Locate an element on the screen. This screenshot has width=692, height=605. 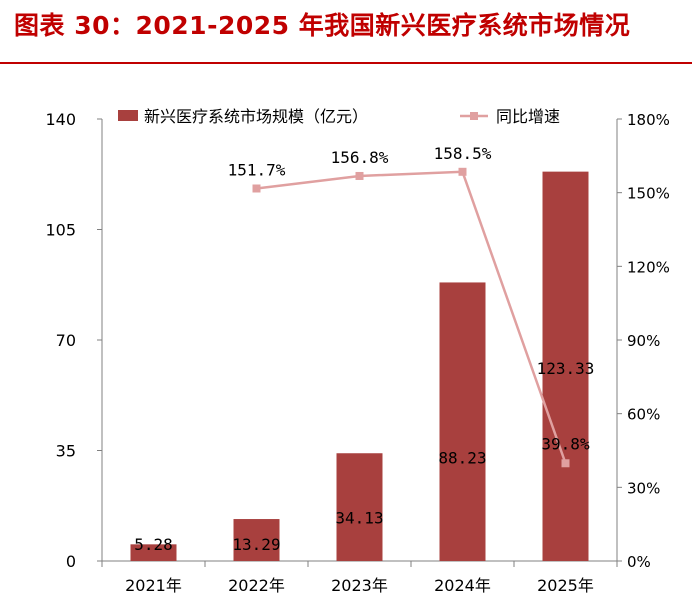
legend: 新兴医疗系统市场规模（亿元） 同比增速 is located at coordinates (339, 116).